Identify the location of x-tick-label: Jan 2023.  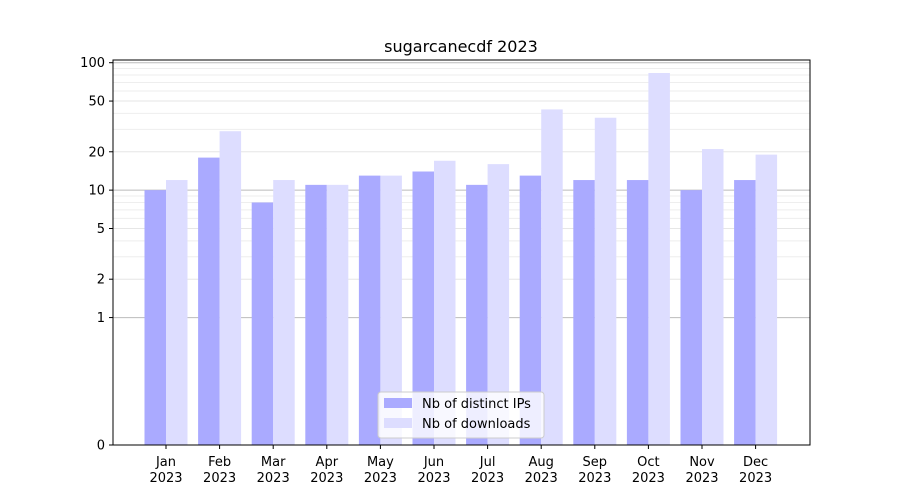
(165, 470).